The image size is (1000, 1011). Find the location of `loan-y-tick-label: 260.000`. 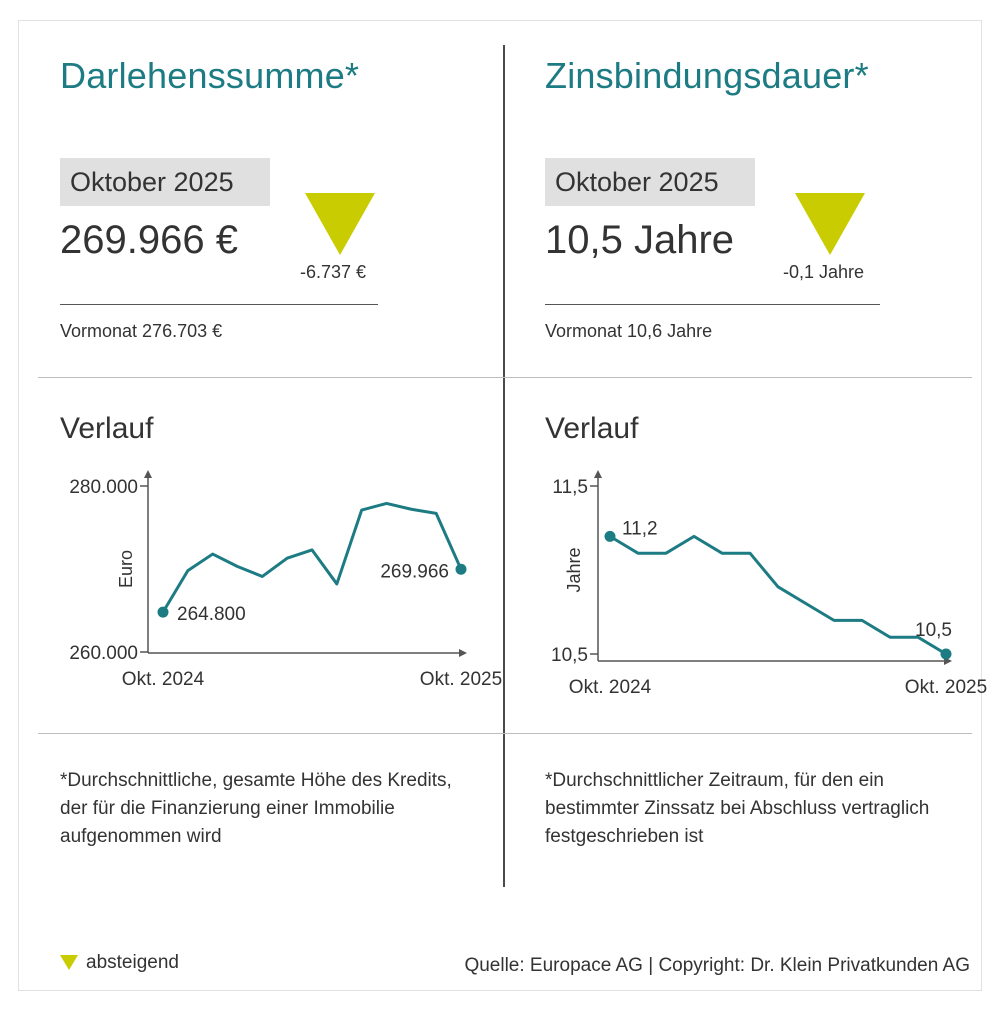

loan-y-tick-label: 260.000 is located at coordinates (103, 653).